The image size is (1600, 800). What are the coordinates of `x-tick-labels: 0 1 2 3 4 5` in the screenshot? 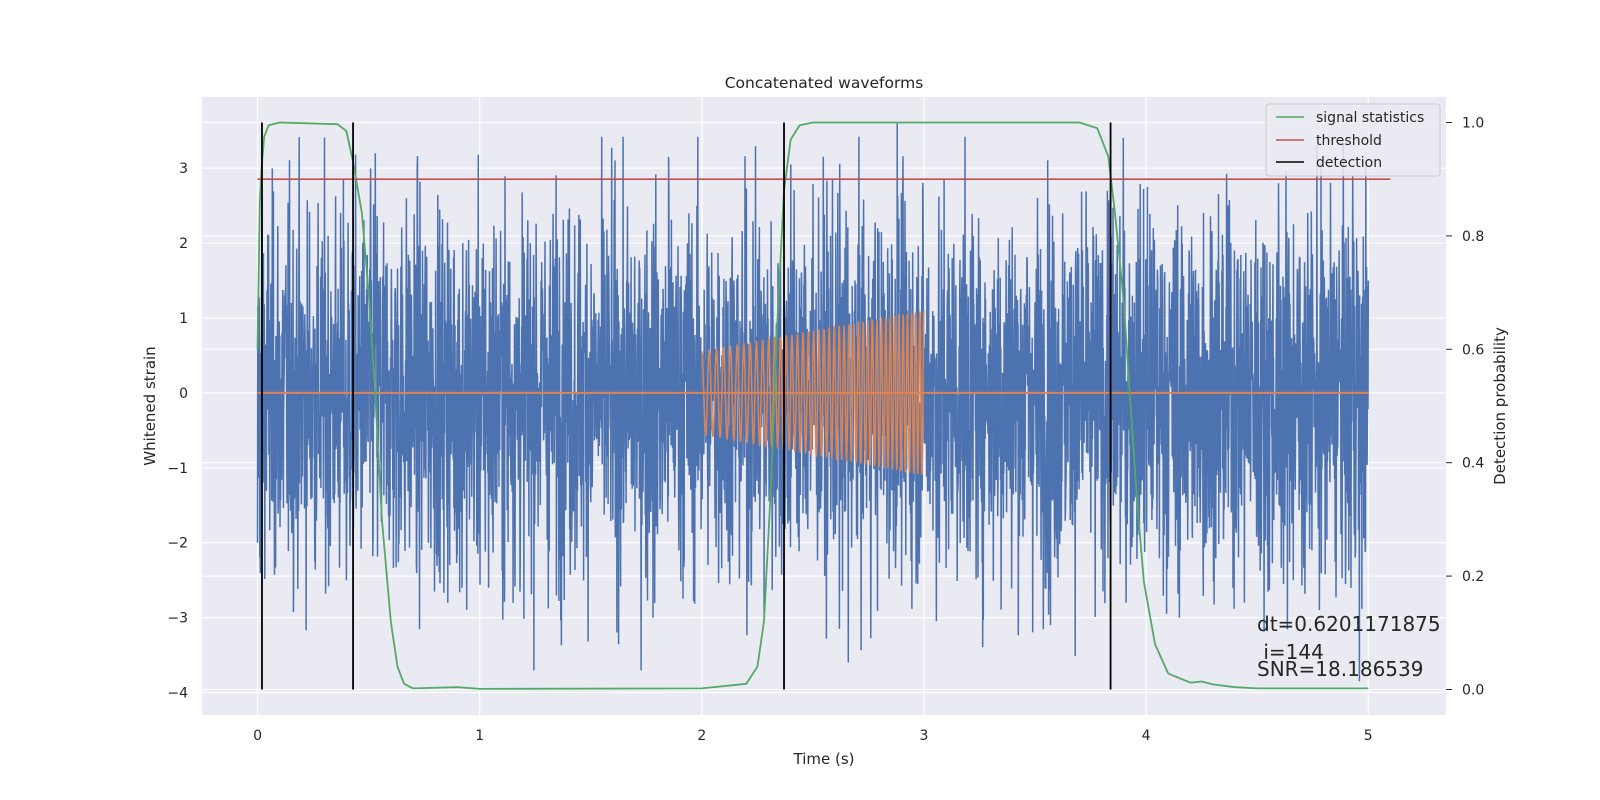 It's located at (813, 736).